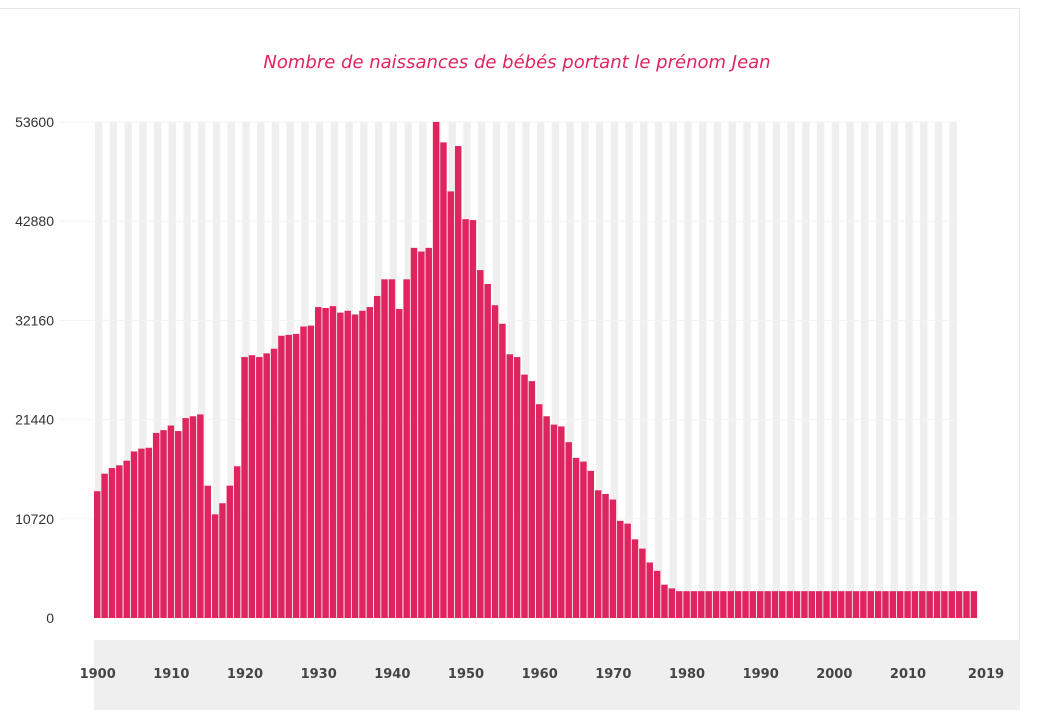 This screenshot has height=718, width=1048. What do you see at coordinates (738, 604) in the screenshot?
I see `bar-1987` at bounding box center [738, 604].